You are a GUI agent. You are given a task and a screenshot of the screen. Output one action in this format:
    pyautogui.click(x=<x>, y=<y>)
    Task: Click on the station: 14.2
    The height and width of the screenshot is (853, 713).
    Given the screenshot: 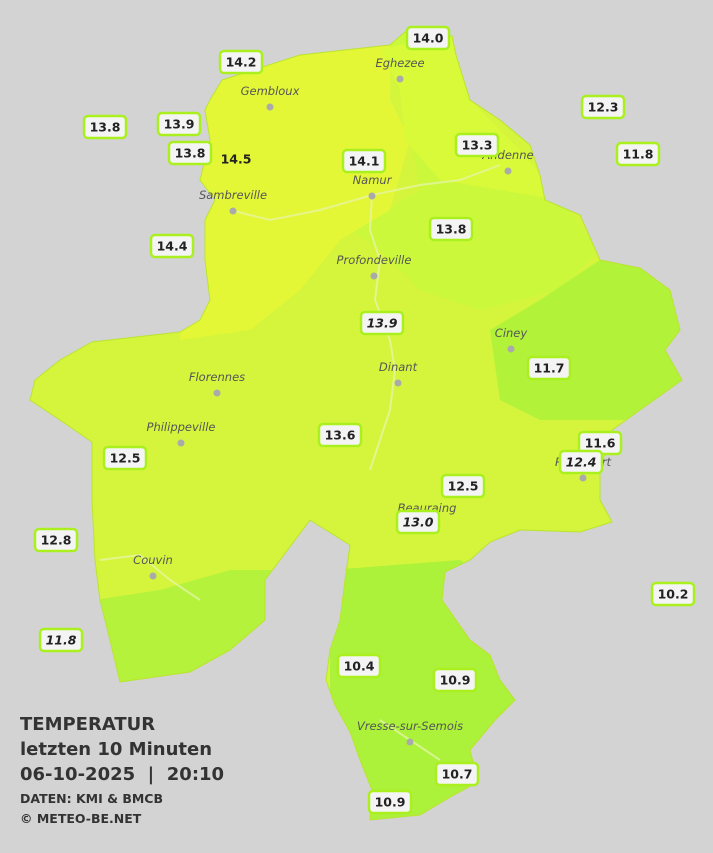 What is the action you would take?
    pyautogui.click(x=241, y=62)
    